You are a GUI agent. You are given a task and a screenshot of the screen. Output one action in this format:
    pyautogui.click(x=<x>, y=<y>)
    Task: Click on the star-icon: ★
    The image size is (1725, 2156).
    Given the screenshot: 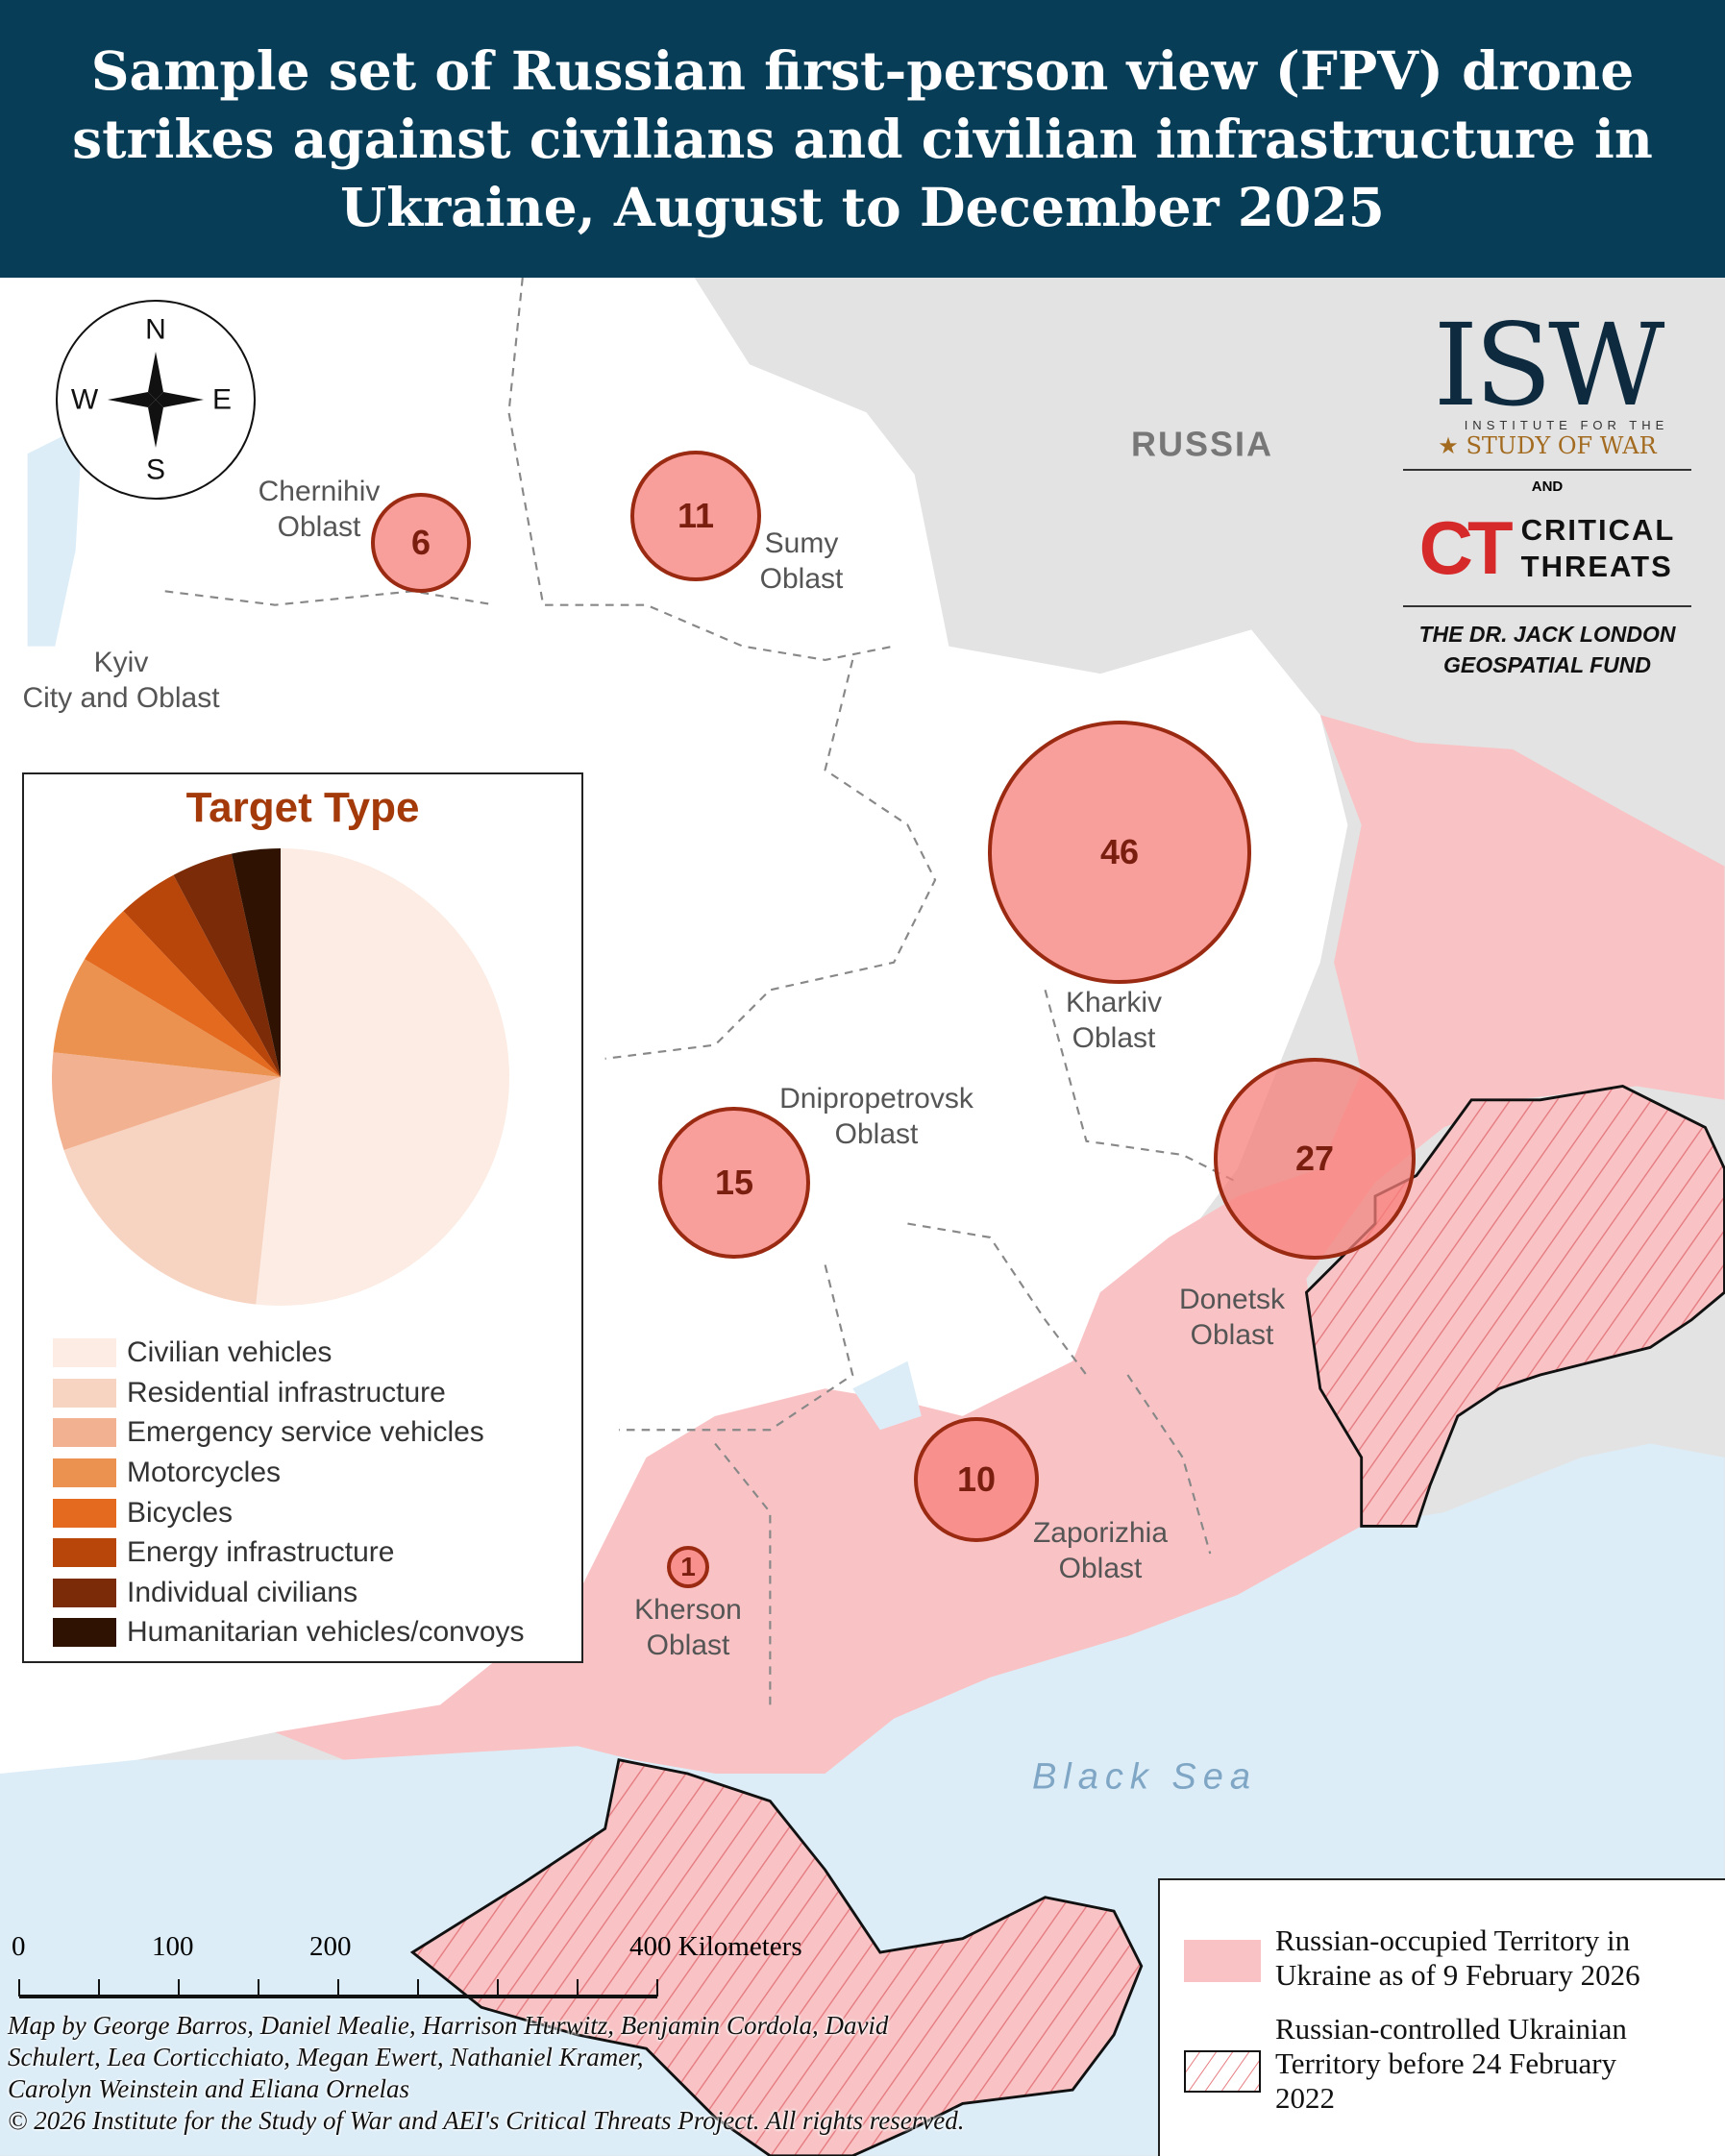 What is the action you would take?
    pyautogui.click(x=1452, y=445)
    